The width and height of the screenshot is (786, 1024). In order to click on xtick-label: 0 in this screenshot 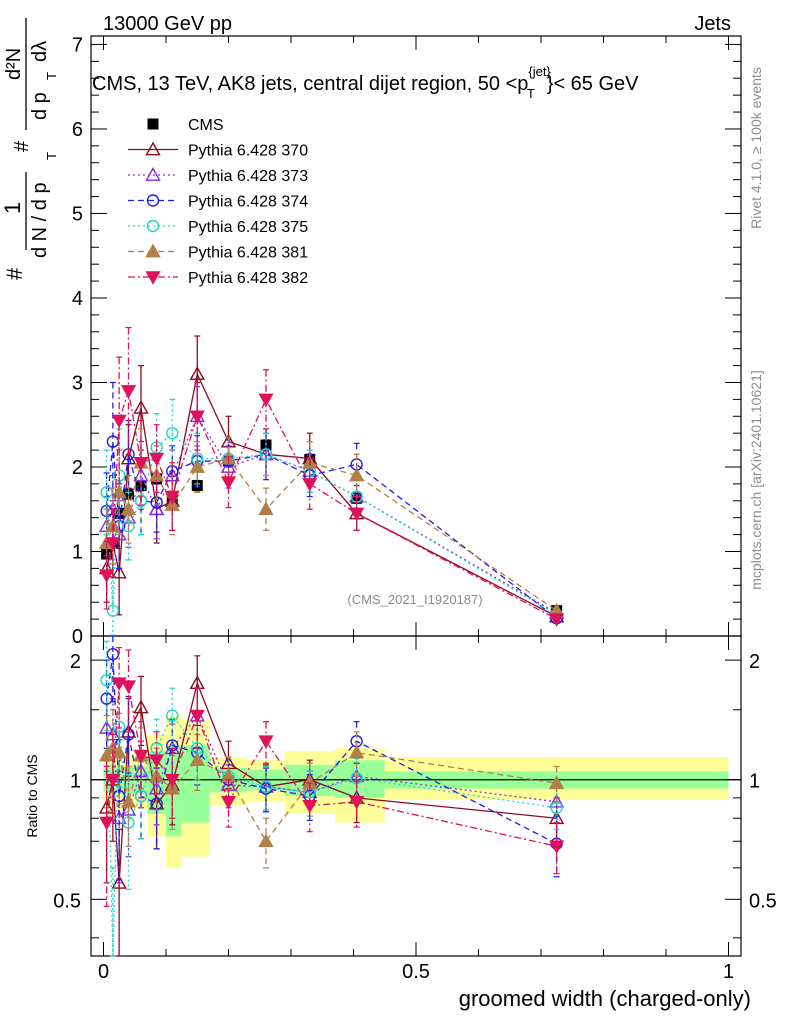, I will do `click(103, 972)`.